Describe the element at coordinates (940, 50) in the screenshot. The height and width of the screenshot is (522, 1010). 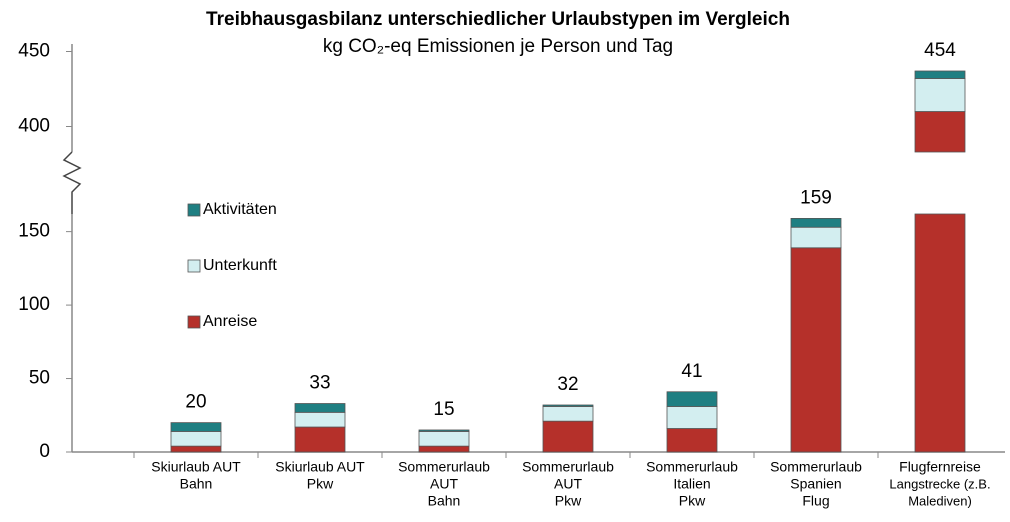
I see `total-label: 454` at that location.